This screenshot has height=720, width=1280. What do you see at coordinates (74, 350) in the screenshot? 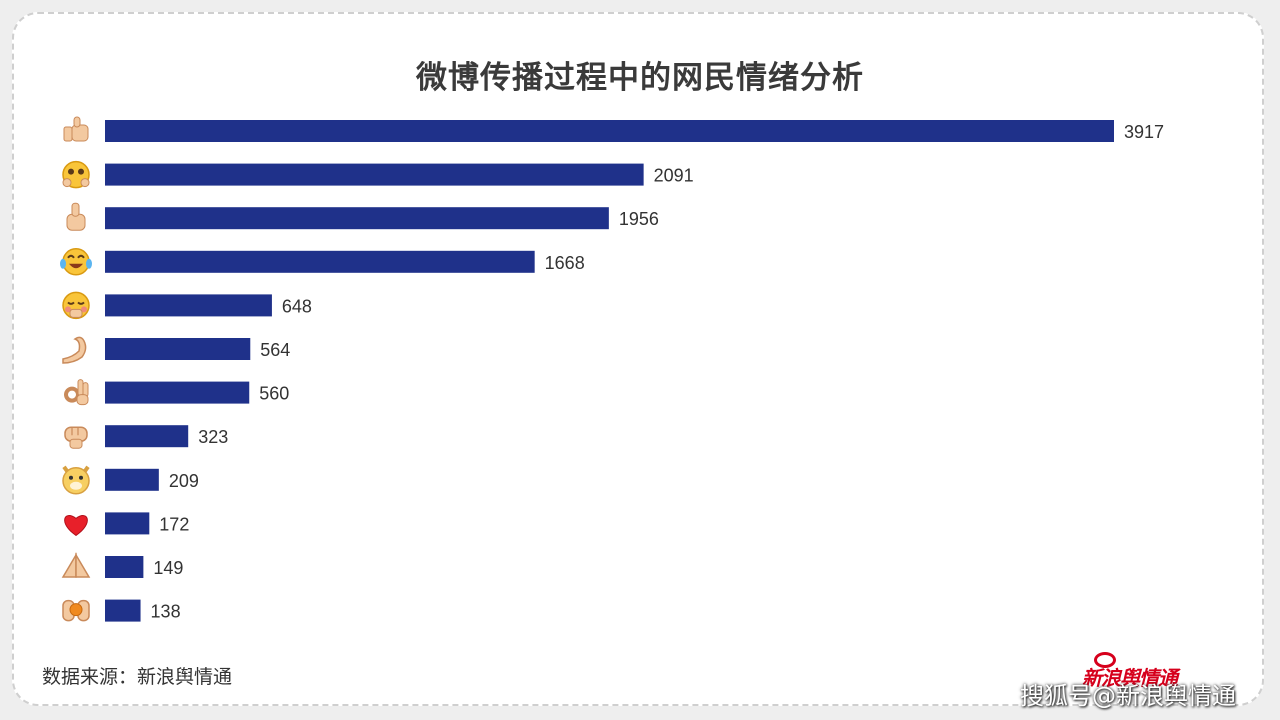
I see `flexed-bicep-icon` at bounding box center [74, 350].